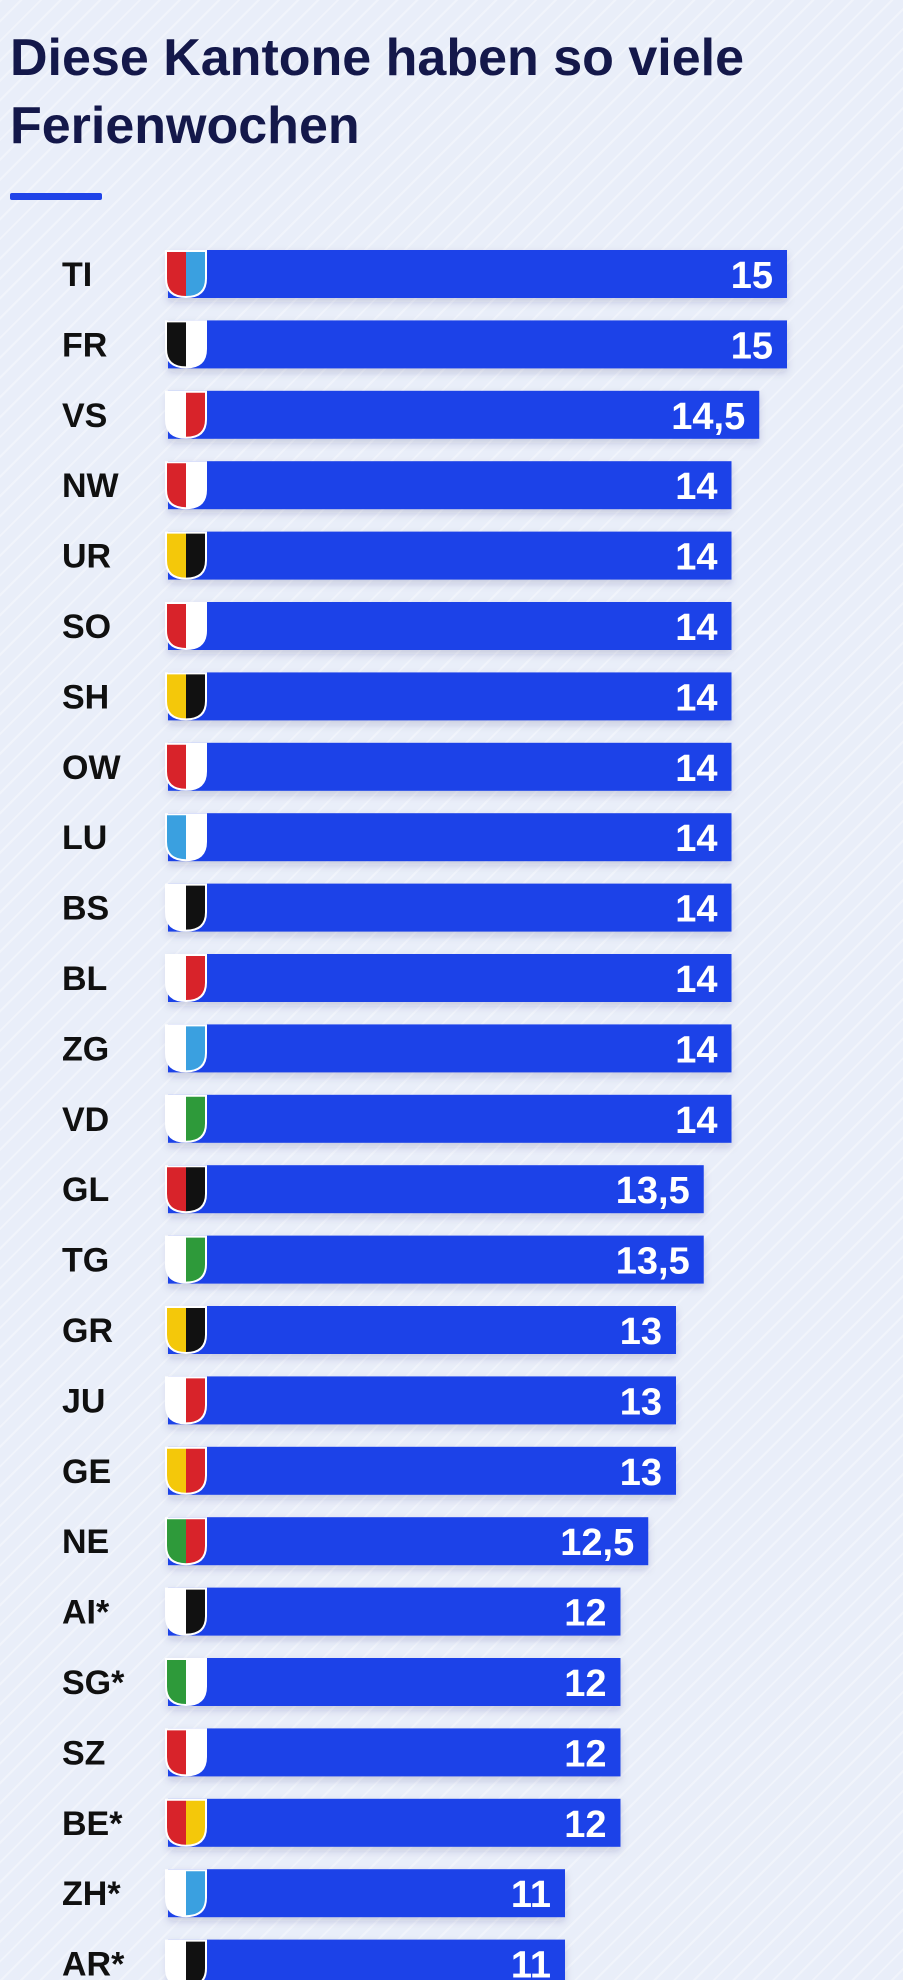 The height and width of the screenshot is (1980, 903). I want to click on bar-row: OW 14, so click(397, 766).